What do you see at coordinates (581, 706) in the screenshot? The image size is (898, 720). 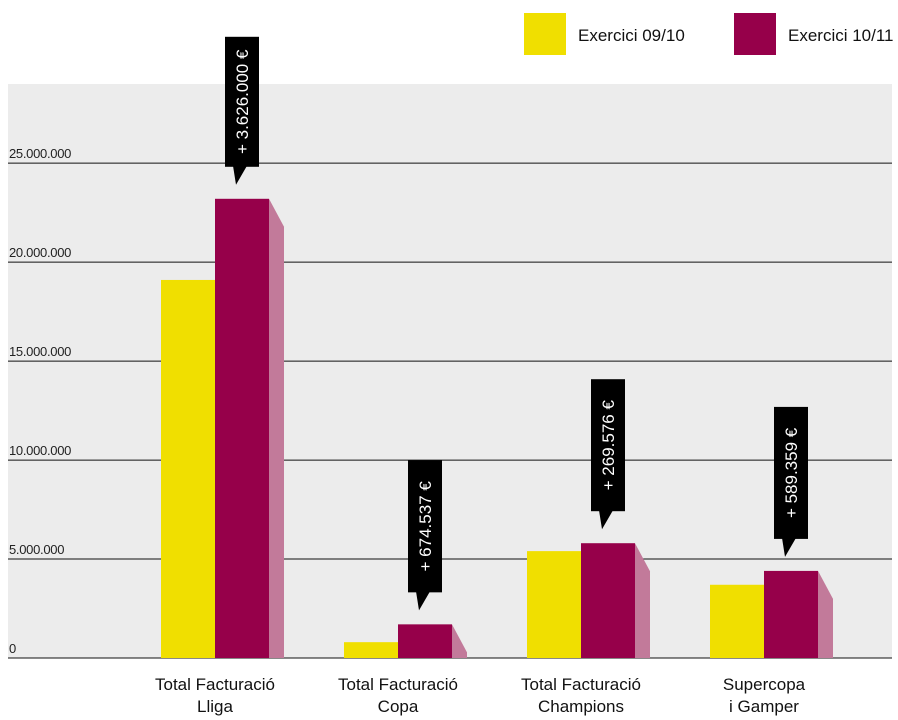 I see `x-tick-label: Champions` at bounding box center [581, 706].